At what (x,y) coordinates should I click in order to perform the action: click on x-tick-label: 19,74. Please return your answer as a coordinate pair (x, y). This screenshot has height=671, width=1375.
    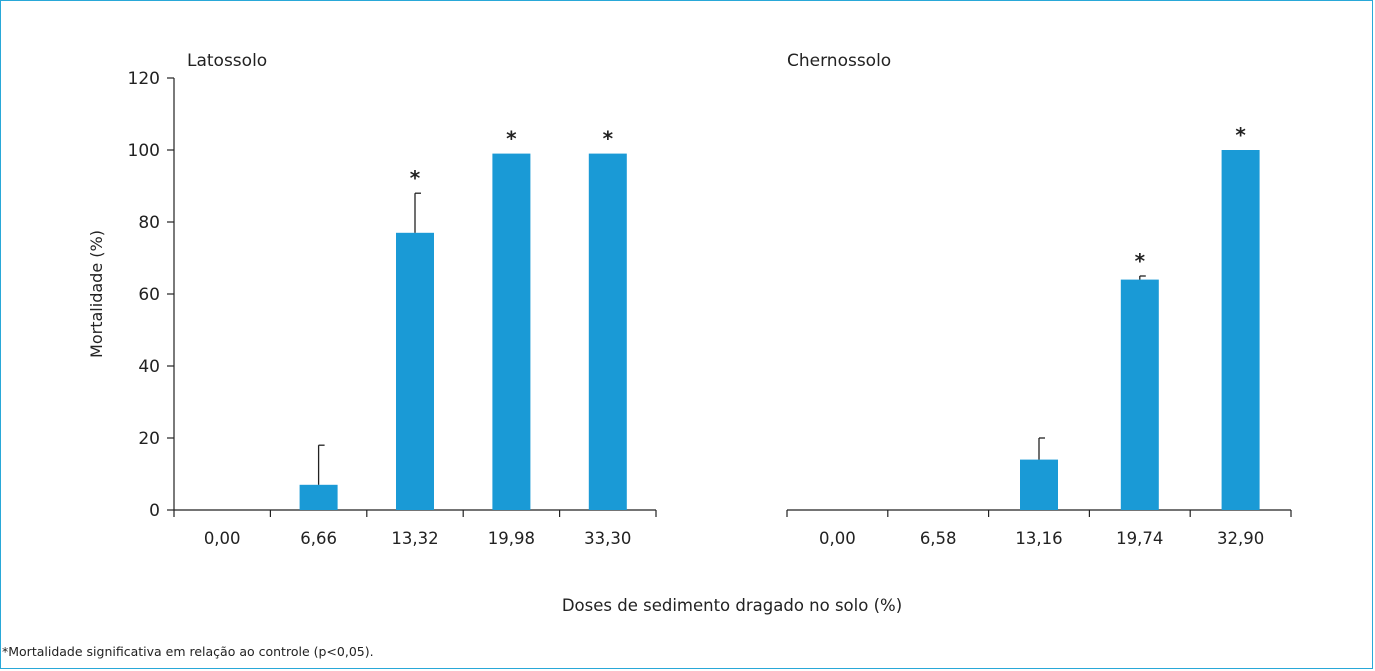
    Looking at the image, I should click on (1139, 538).